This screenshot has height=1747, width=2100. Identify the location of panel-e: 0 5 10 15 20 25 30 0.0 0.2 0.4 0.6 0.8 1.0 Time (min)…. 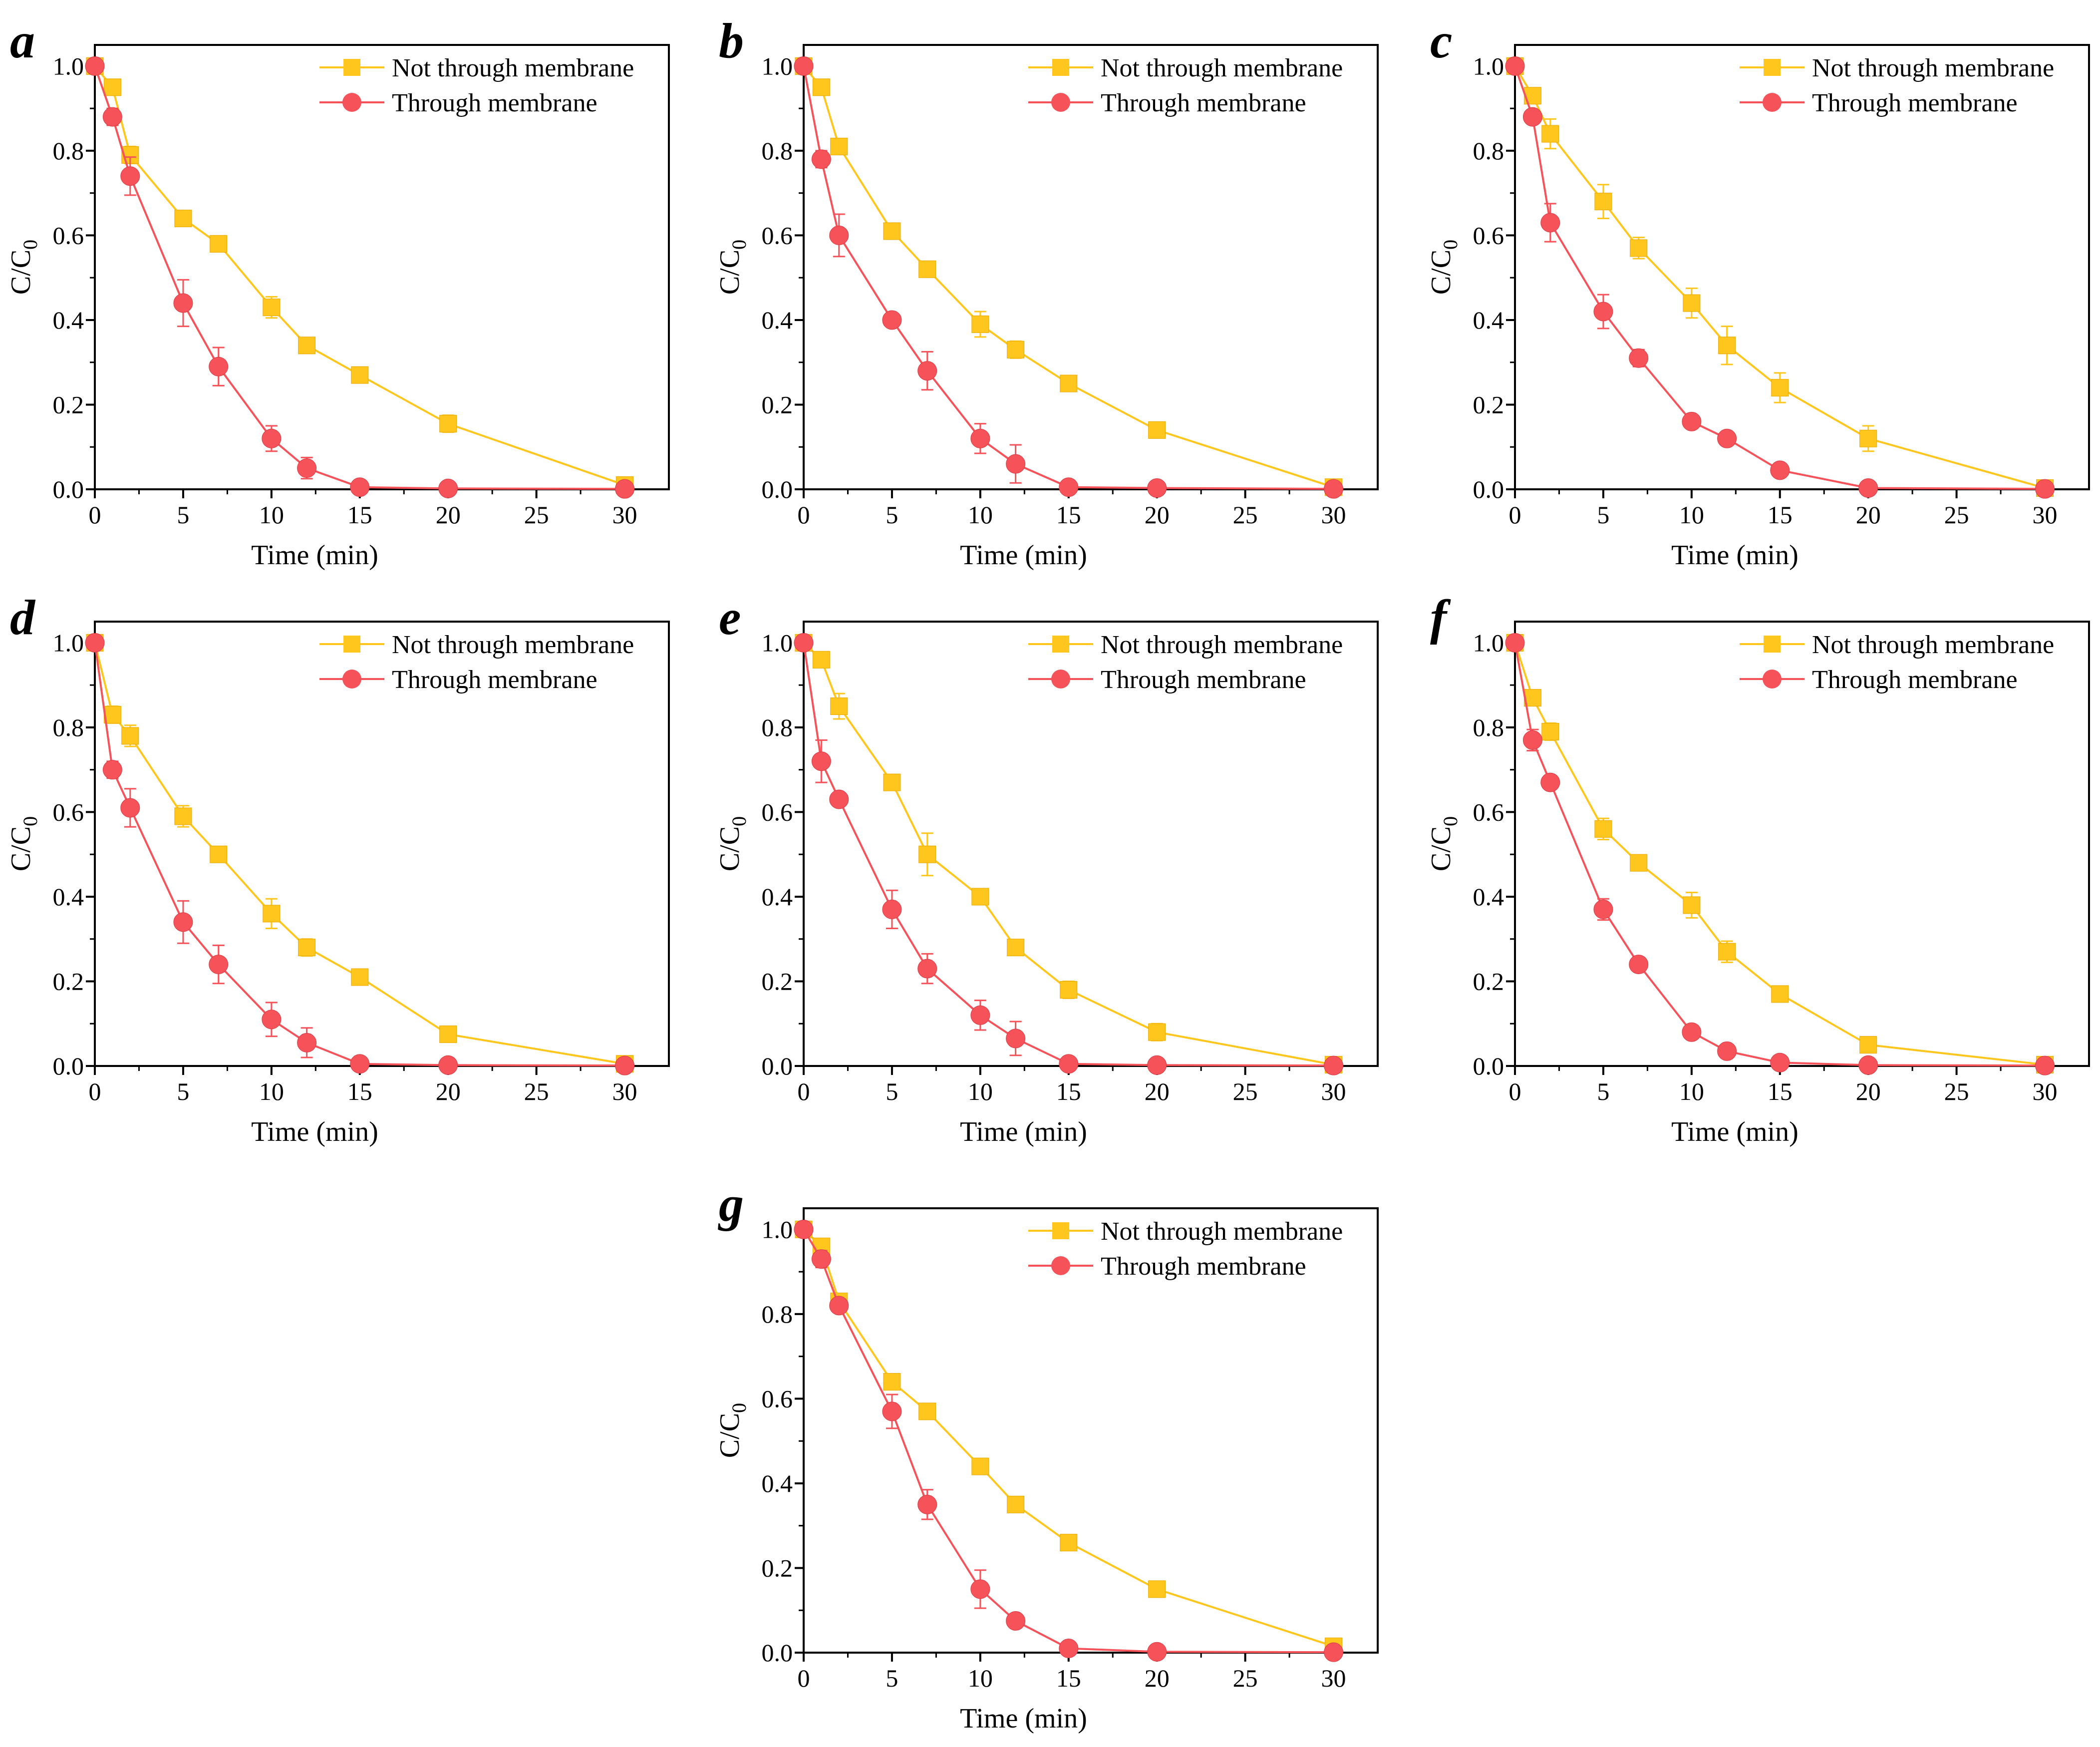
(1046, 868).